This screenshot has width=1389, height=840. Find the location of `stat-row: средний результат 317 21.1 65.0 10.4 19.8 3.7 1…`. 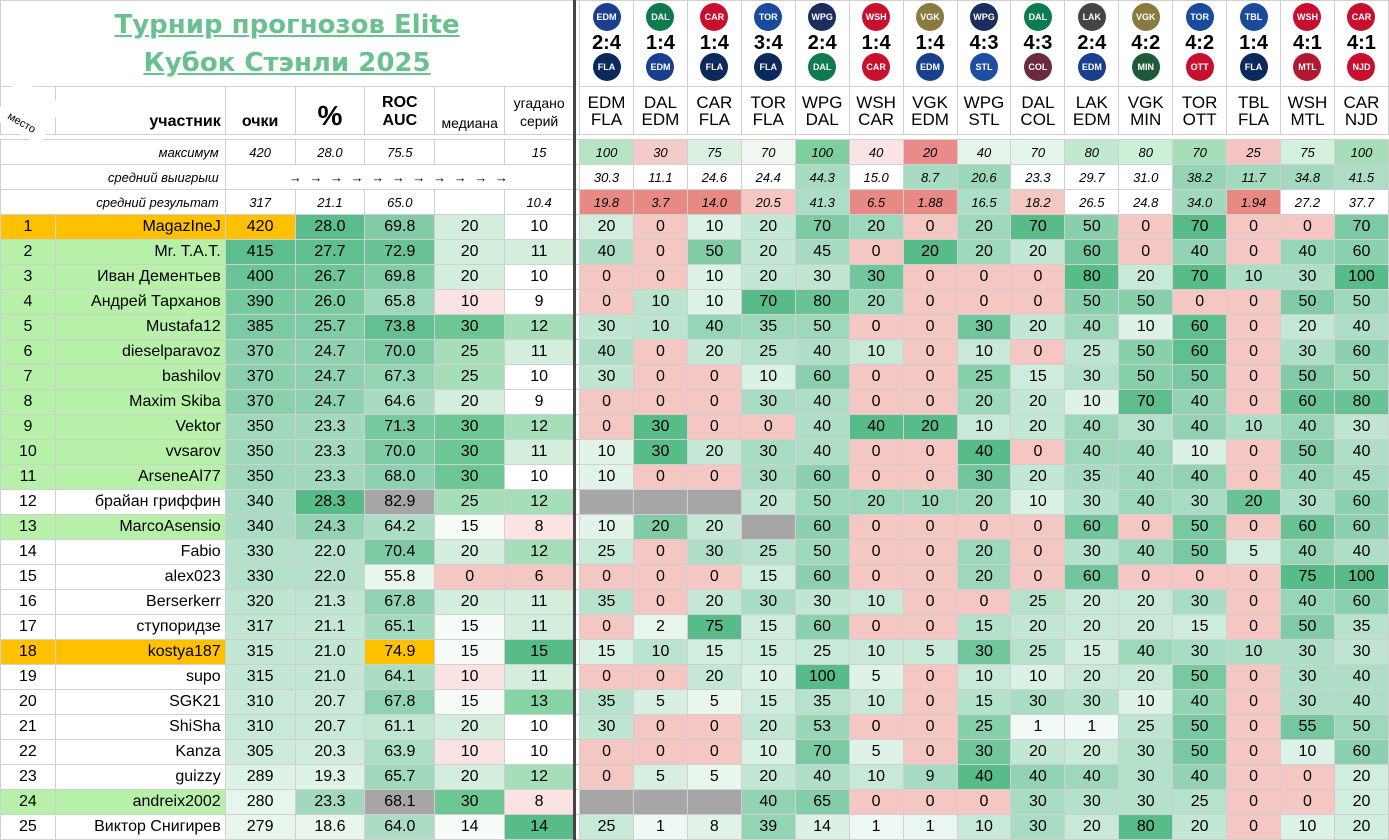

stat-row: средний результат 317 21.1 65.0 10.4 19.8 3.7 1… is located at coordinates (694, 202).